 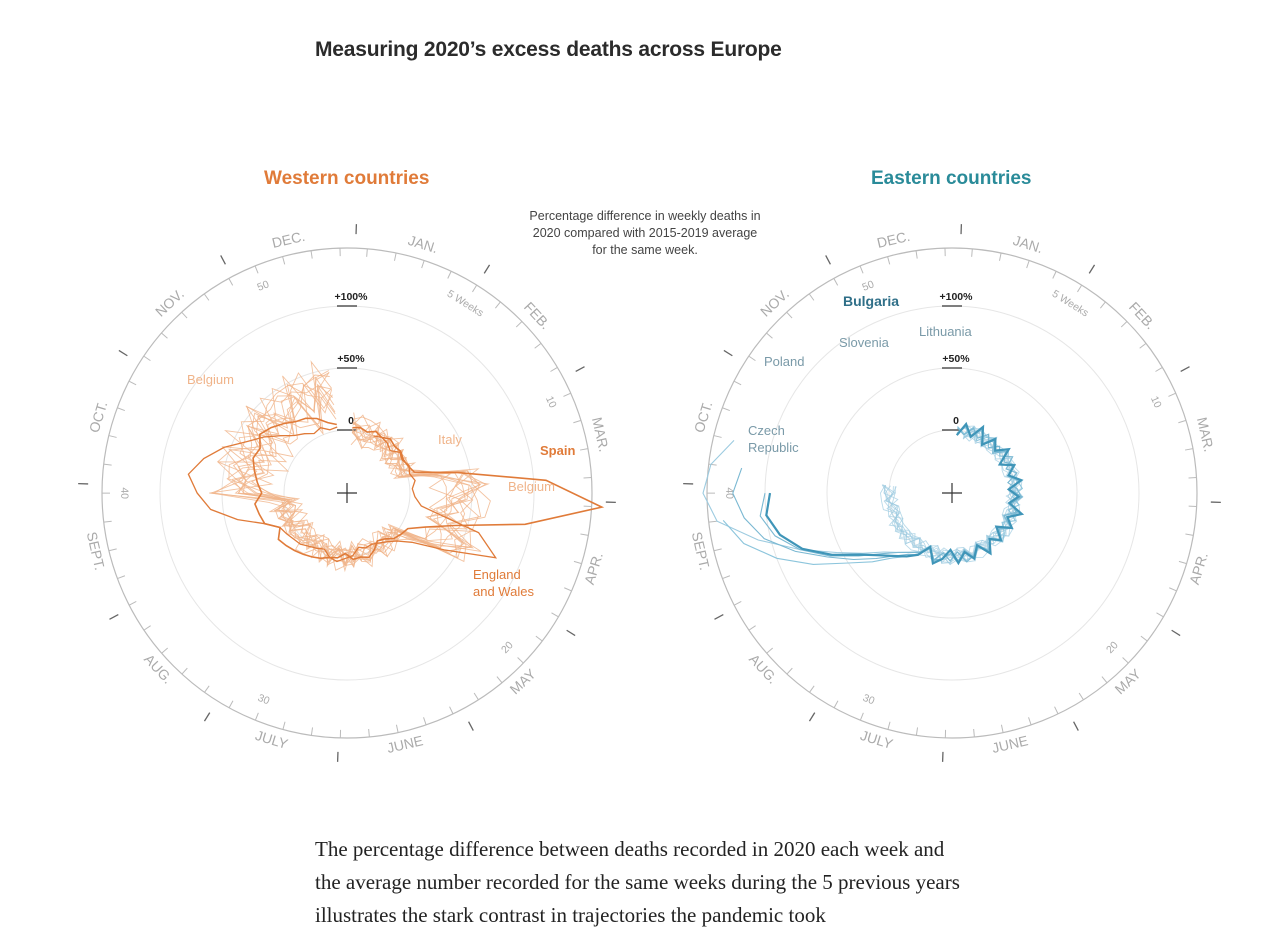 What do you see at coordinates (1142, 316) in the screenshot?
I see `eastern-month-label: FEB.` at bounding box center [1142, 316].